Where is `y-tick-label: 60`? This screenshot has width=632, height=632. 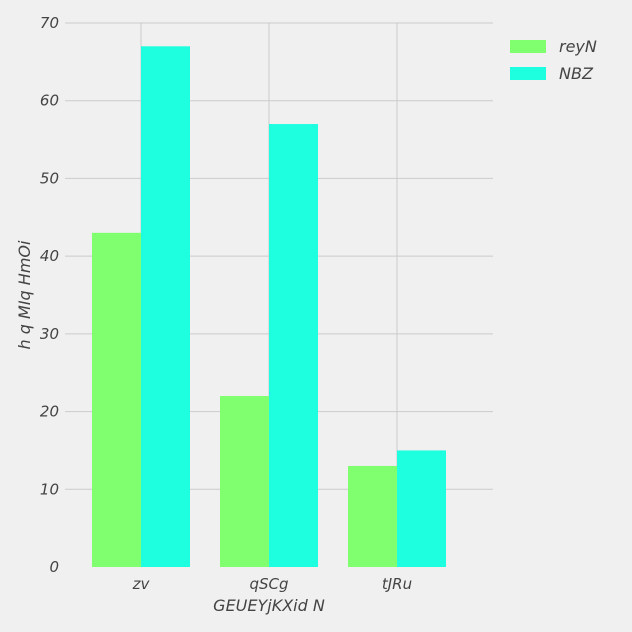 y-tick-label: 60 is located at coordinates (49, 101).